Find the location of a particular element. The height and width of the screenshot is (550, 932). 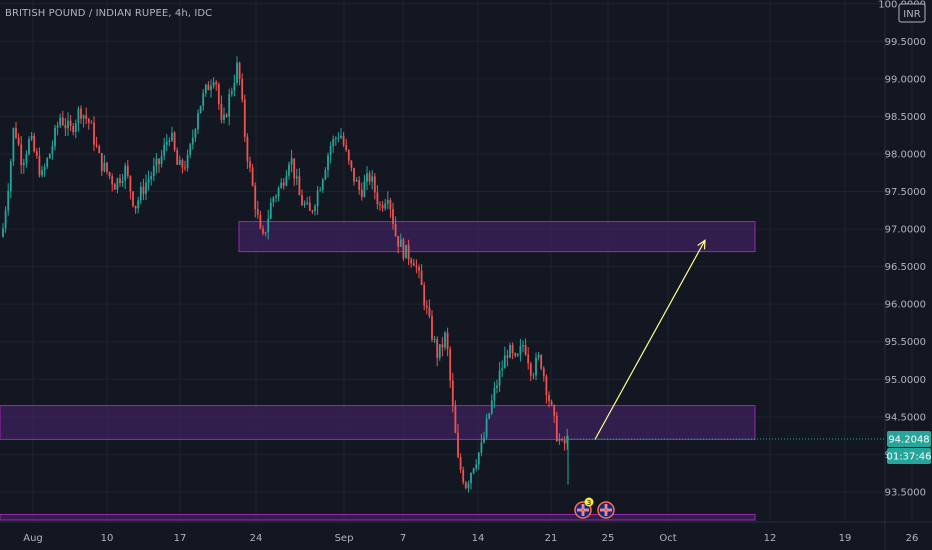

y-tick-label: 93.5000 is located at coordinates (905, 492).